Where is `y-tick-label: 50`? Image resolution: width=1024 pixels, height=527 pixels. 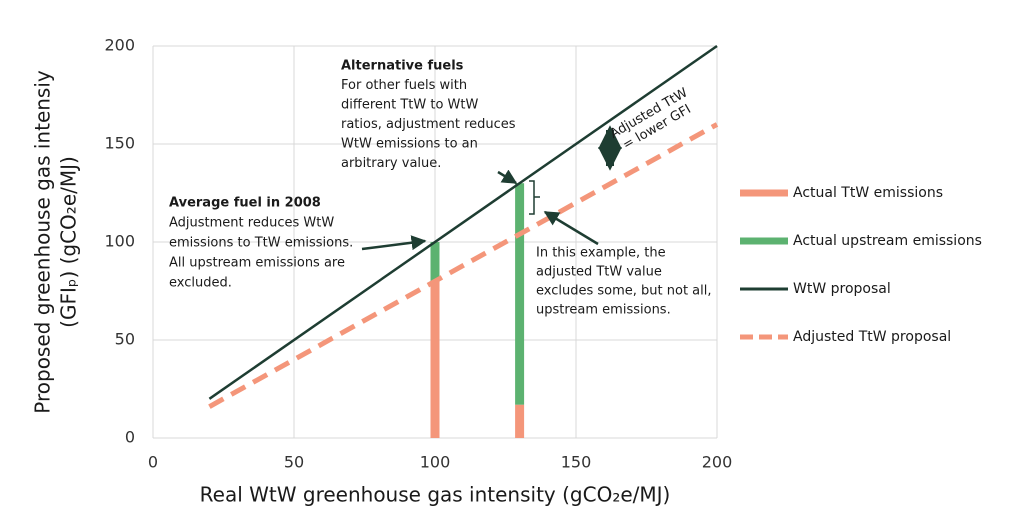 y-tick-label: 50 is located at coordinates (125, 339).